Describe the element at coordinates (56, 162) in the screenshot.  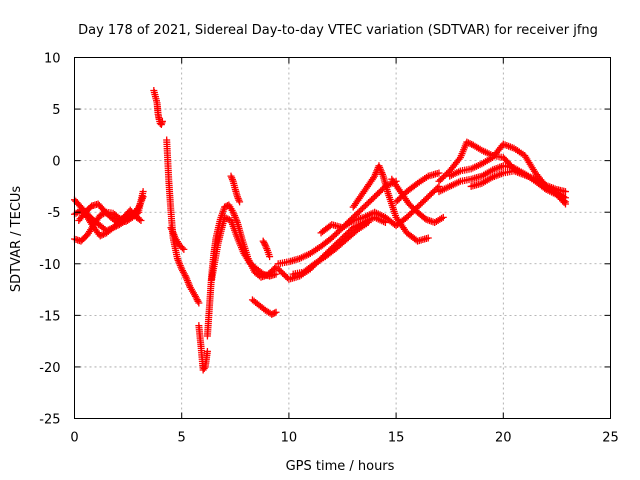
I see `y-tick-label: 0` at that location.